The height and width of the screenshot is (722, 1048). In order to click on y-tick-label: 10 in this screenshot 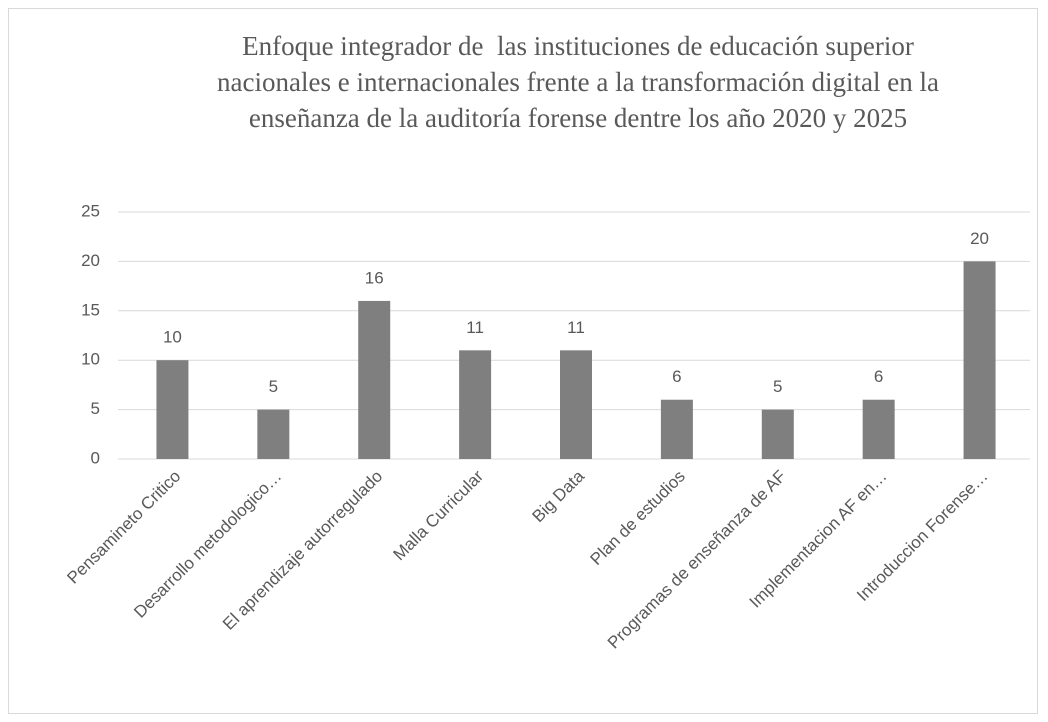, I will do `click(90, 359)`.